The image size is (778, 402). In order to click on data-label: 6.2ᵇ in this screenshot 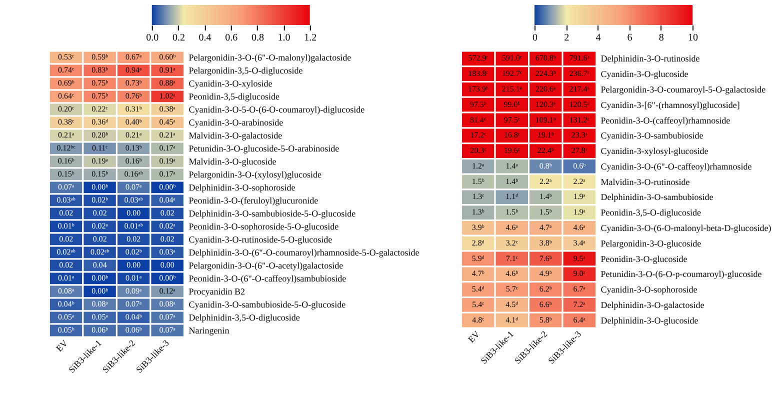, I will do `click(545, 289)`.